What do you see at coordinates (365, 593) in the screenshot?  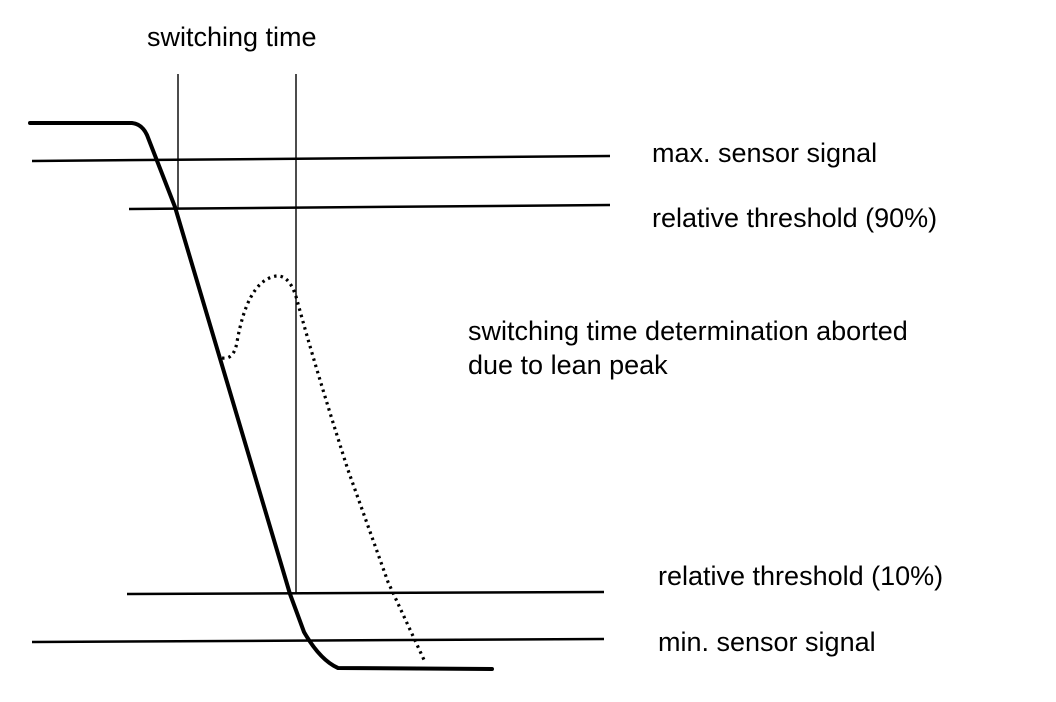 I see `threshold-10-line` at bounding box center [365, 593].